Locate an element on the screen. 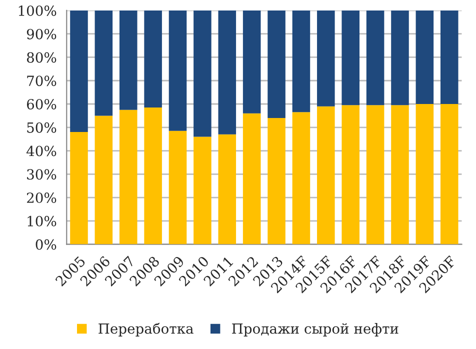 This screenshot has width=476, height=349. y-tick-label: 40% is located at coordinates (41, 151).